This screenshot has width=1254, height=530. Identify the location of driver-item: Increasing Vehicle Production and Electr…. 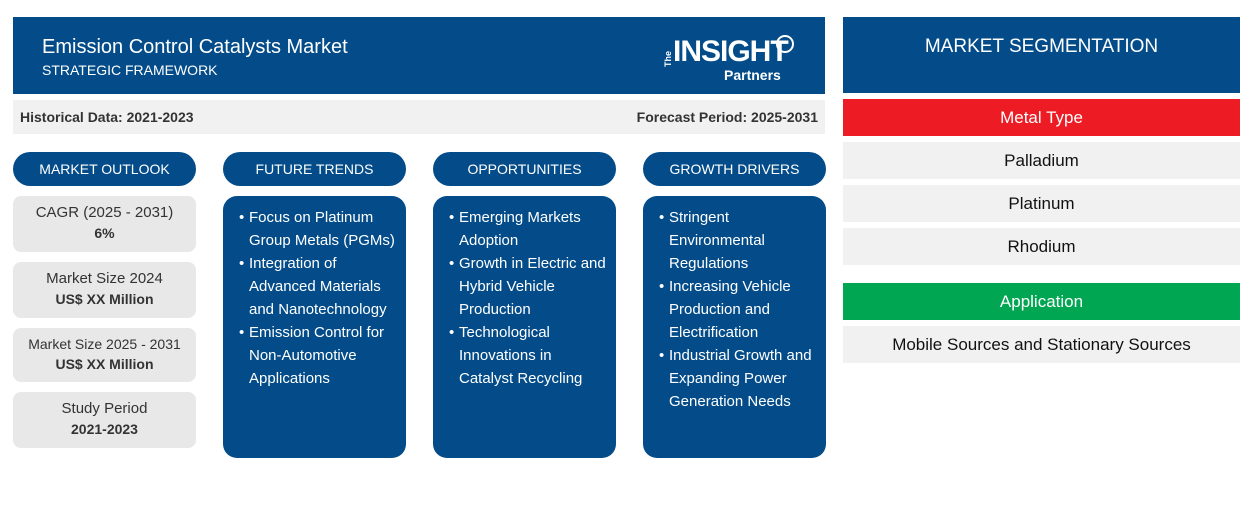
(737, 309).